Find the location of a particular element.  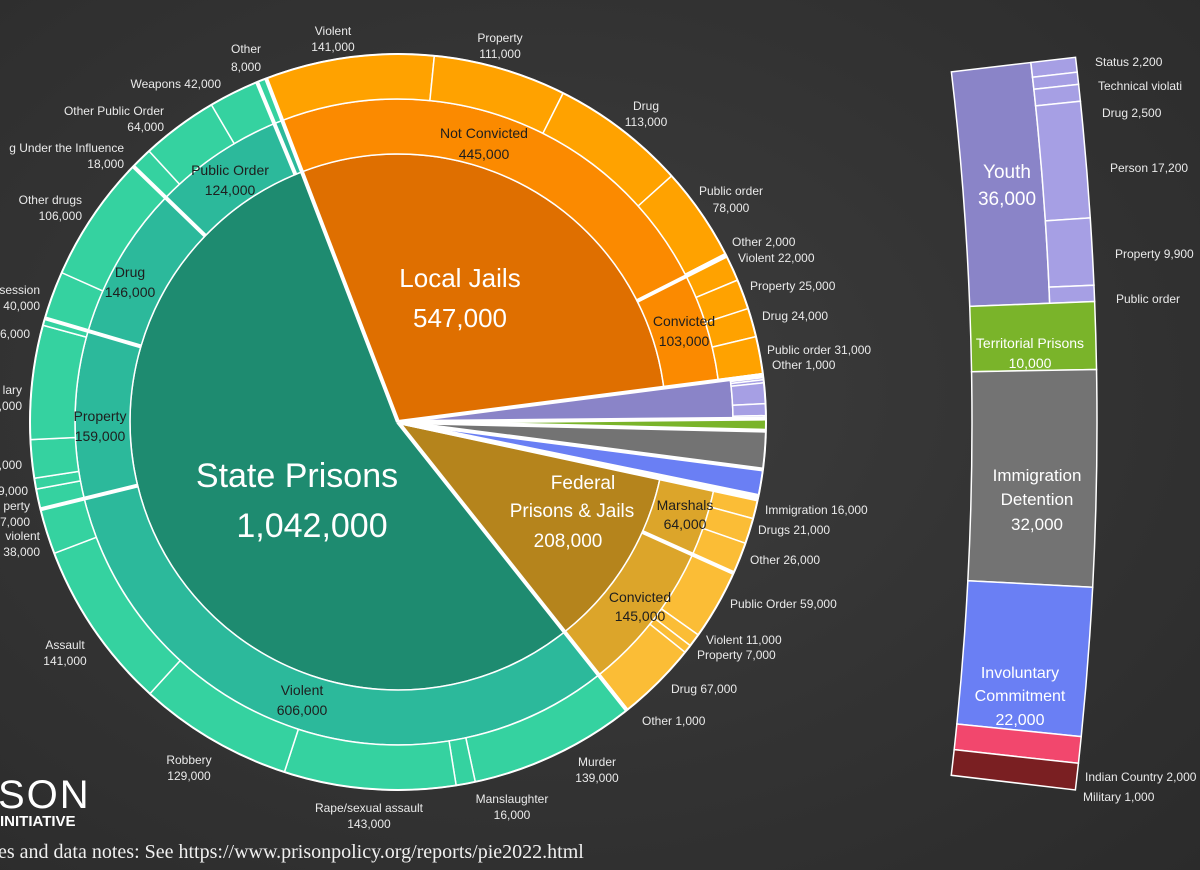

panel-youth-label: Drug 2,500 is located at coordinates (1132, 113).